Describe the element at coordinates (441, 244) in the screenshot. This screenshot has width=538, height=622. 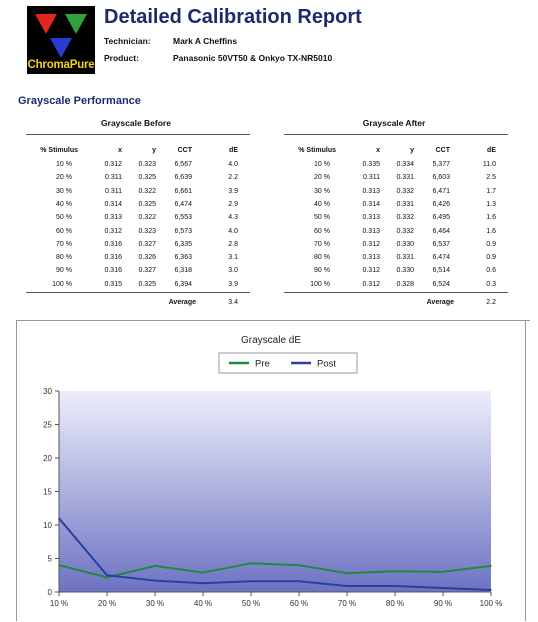
I see `table-cell: 6,537` at that location.